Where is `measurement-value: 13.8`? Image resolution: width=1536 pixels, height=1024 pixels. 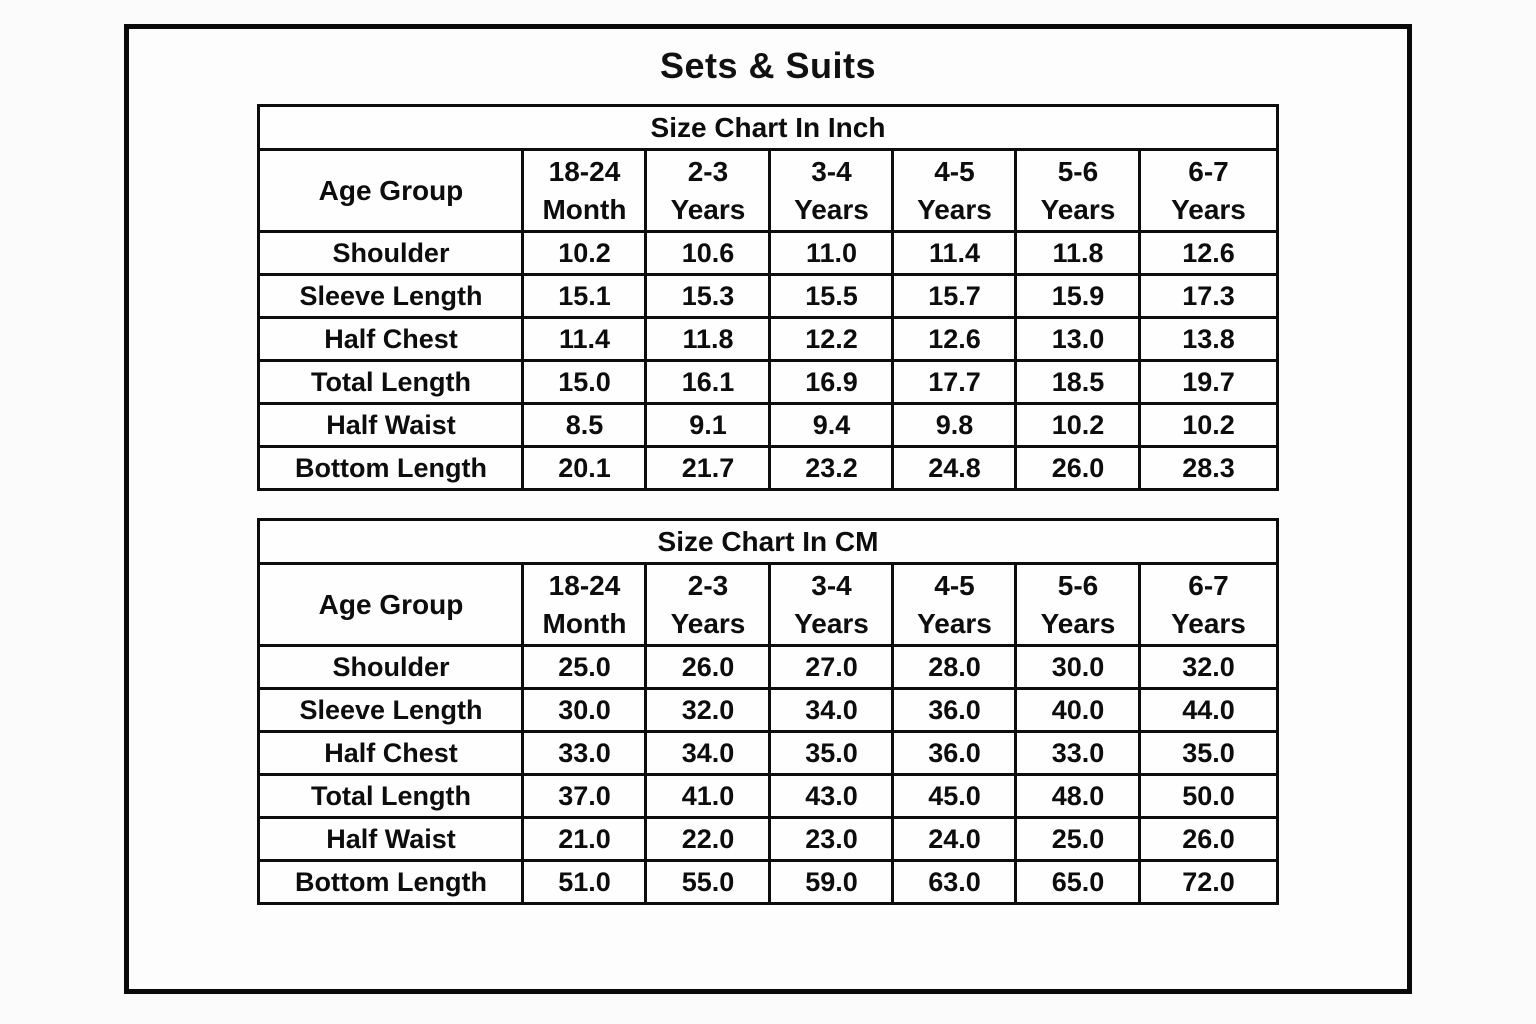
measurement-value: 13.8 is located at coordinates (1208, 339).